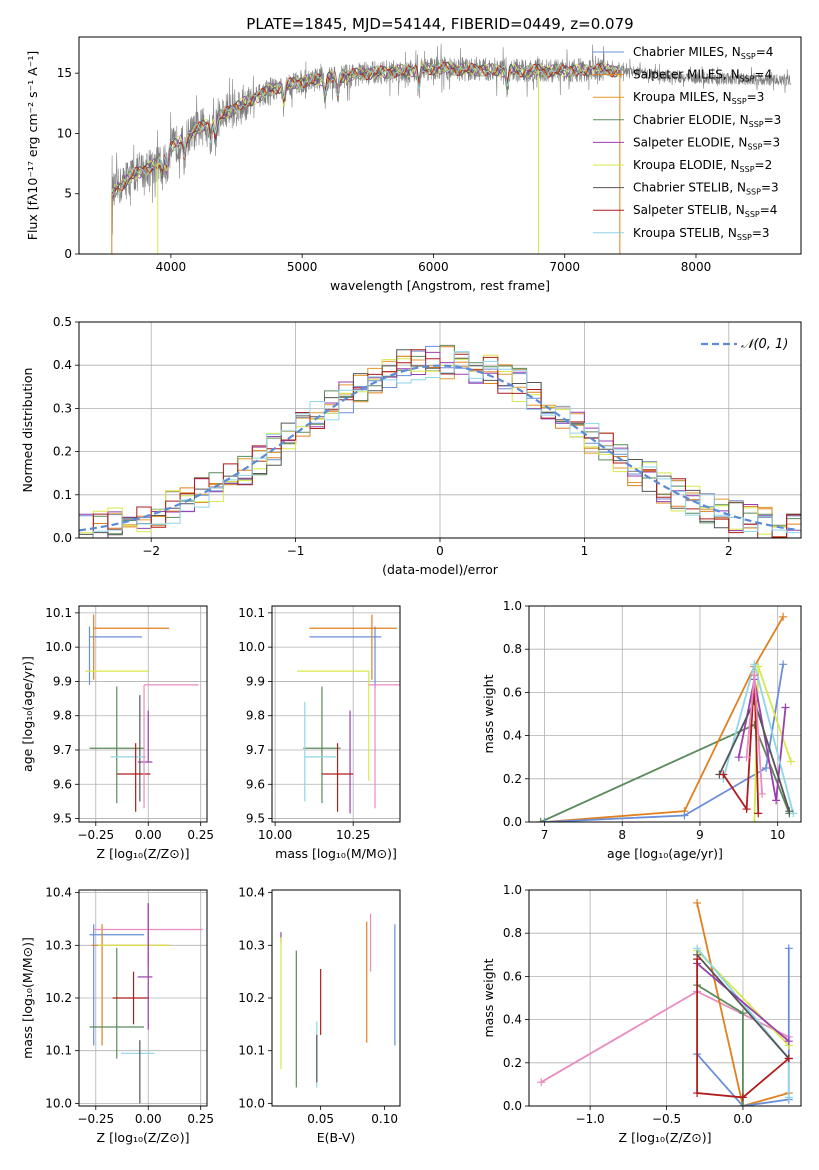 Image resolution: width=819 pixels, height=1170 pixels. I want to click on hist-step, so click(440, 444).